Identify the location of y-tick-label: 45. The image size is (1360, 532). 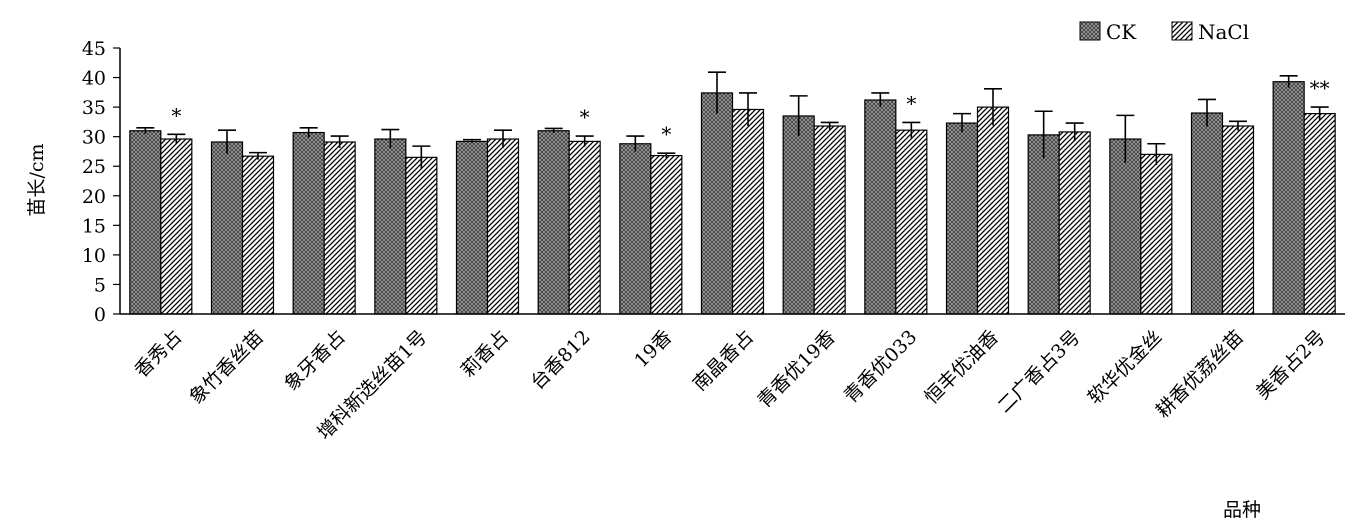
(94, 49).